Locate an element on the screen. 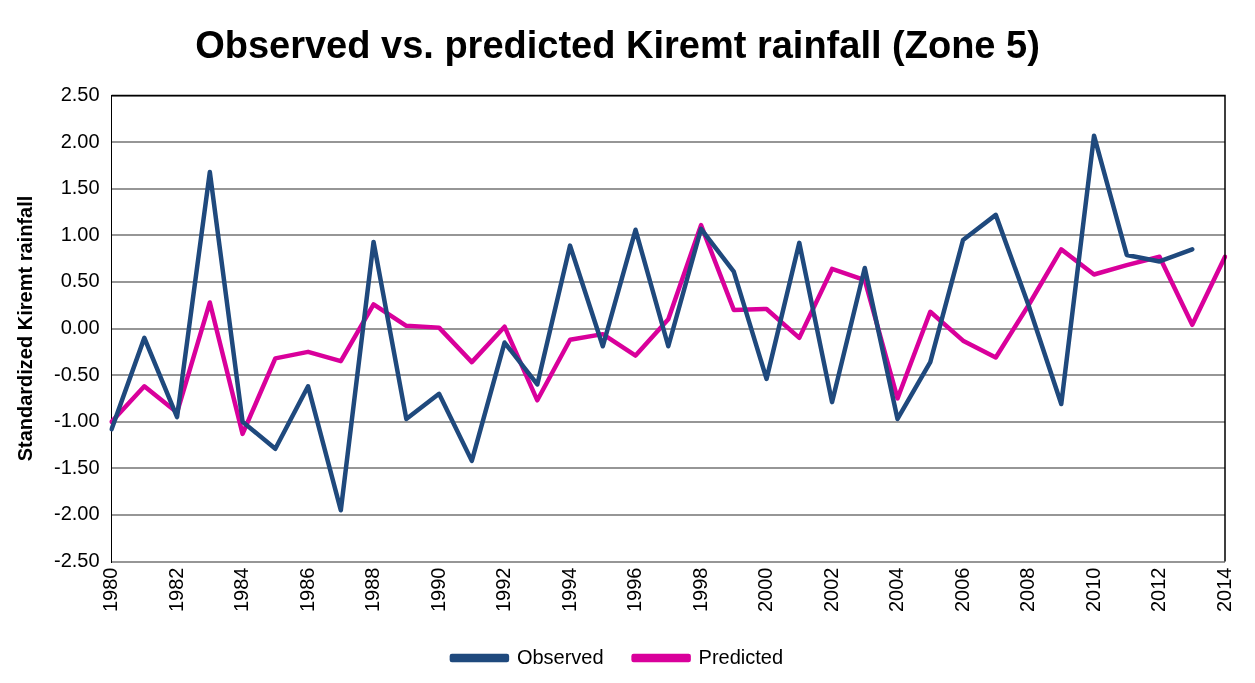 The image size is (1255, 683). y-tick-label: -2.50 is located at coordinates (76, 560).